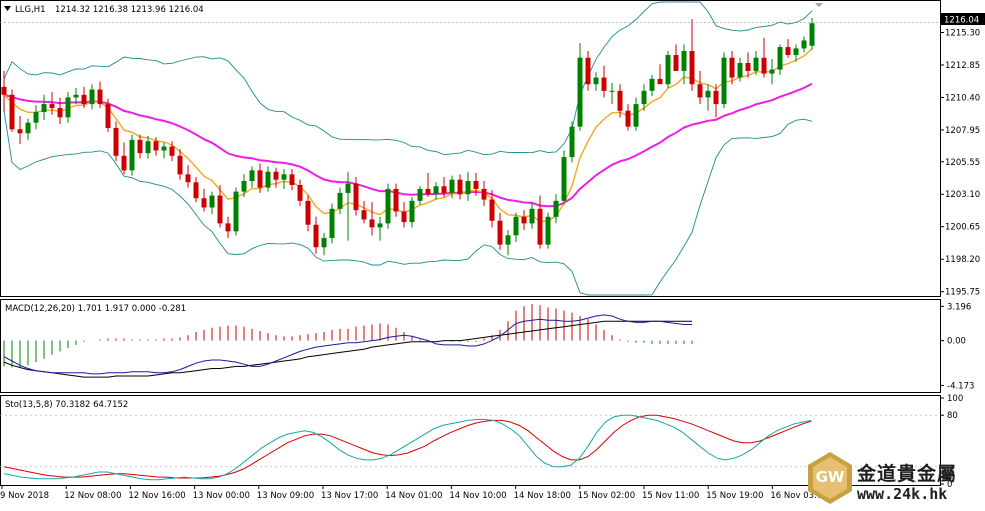  Describe the element at coordinates (156, 496) in the screenshot. I see `time-tick-label: 12 Nov 16:00` at that location.